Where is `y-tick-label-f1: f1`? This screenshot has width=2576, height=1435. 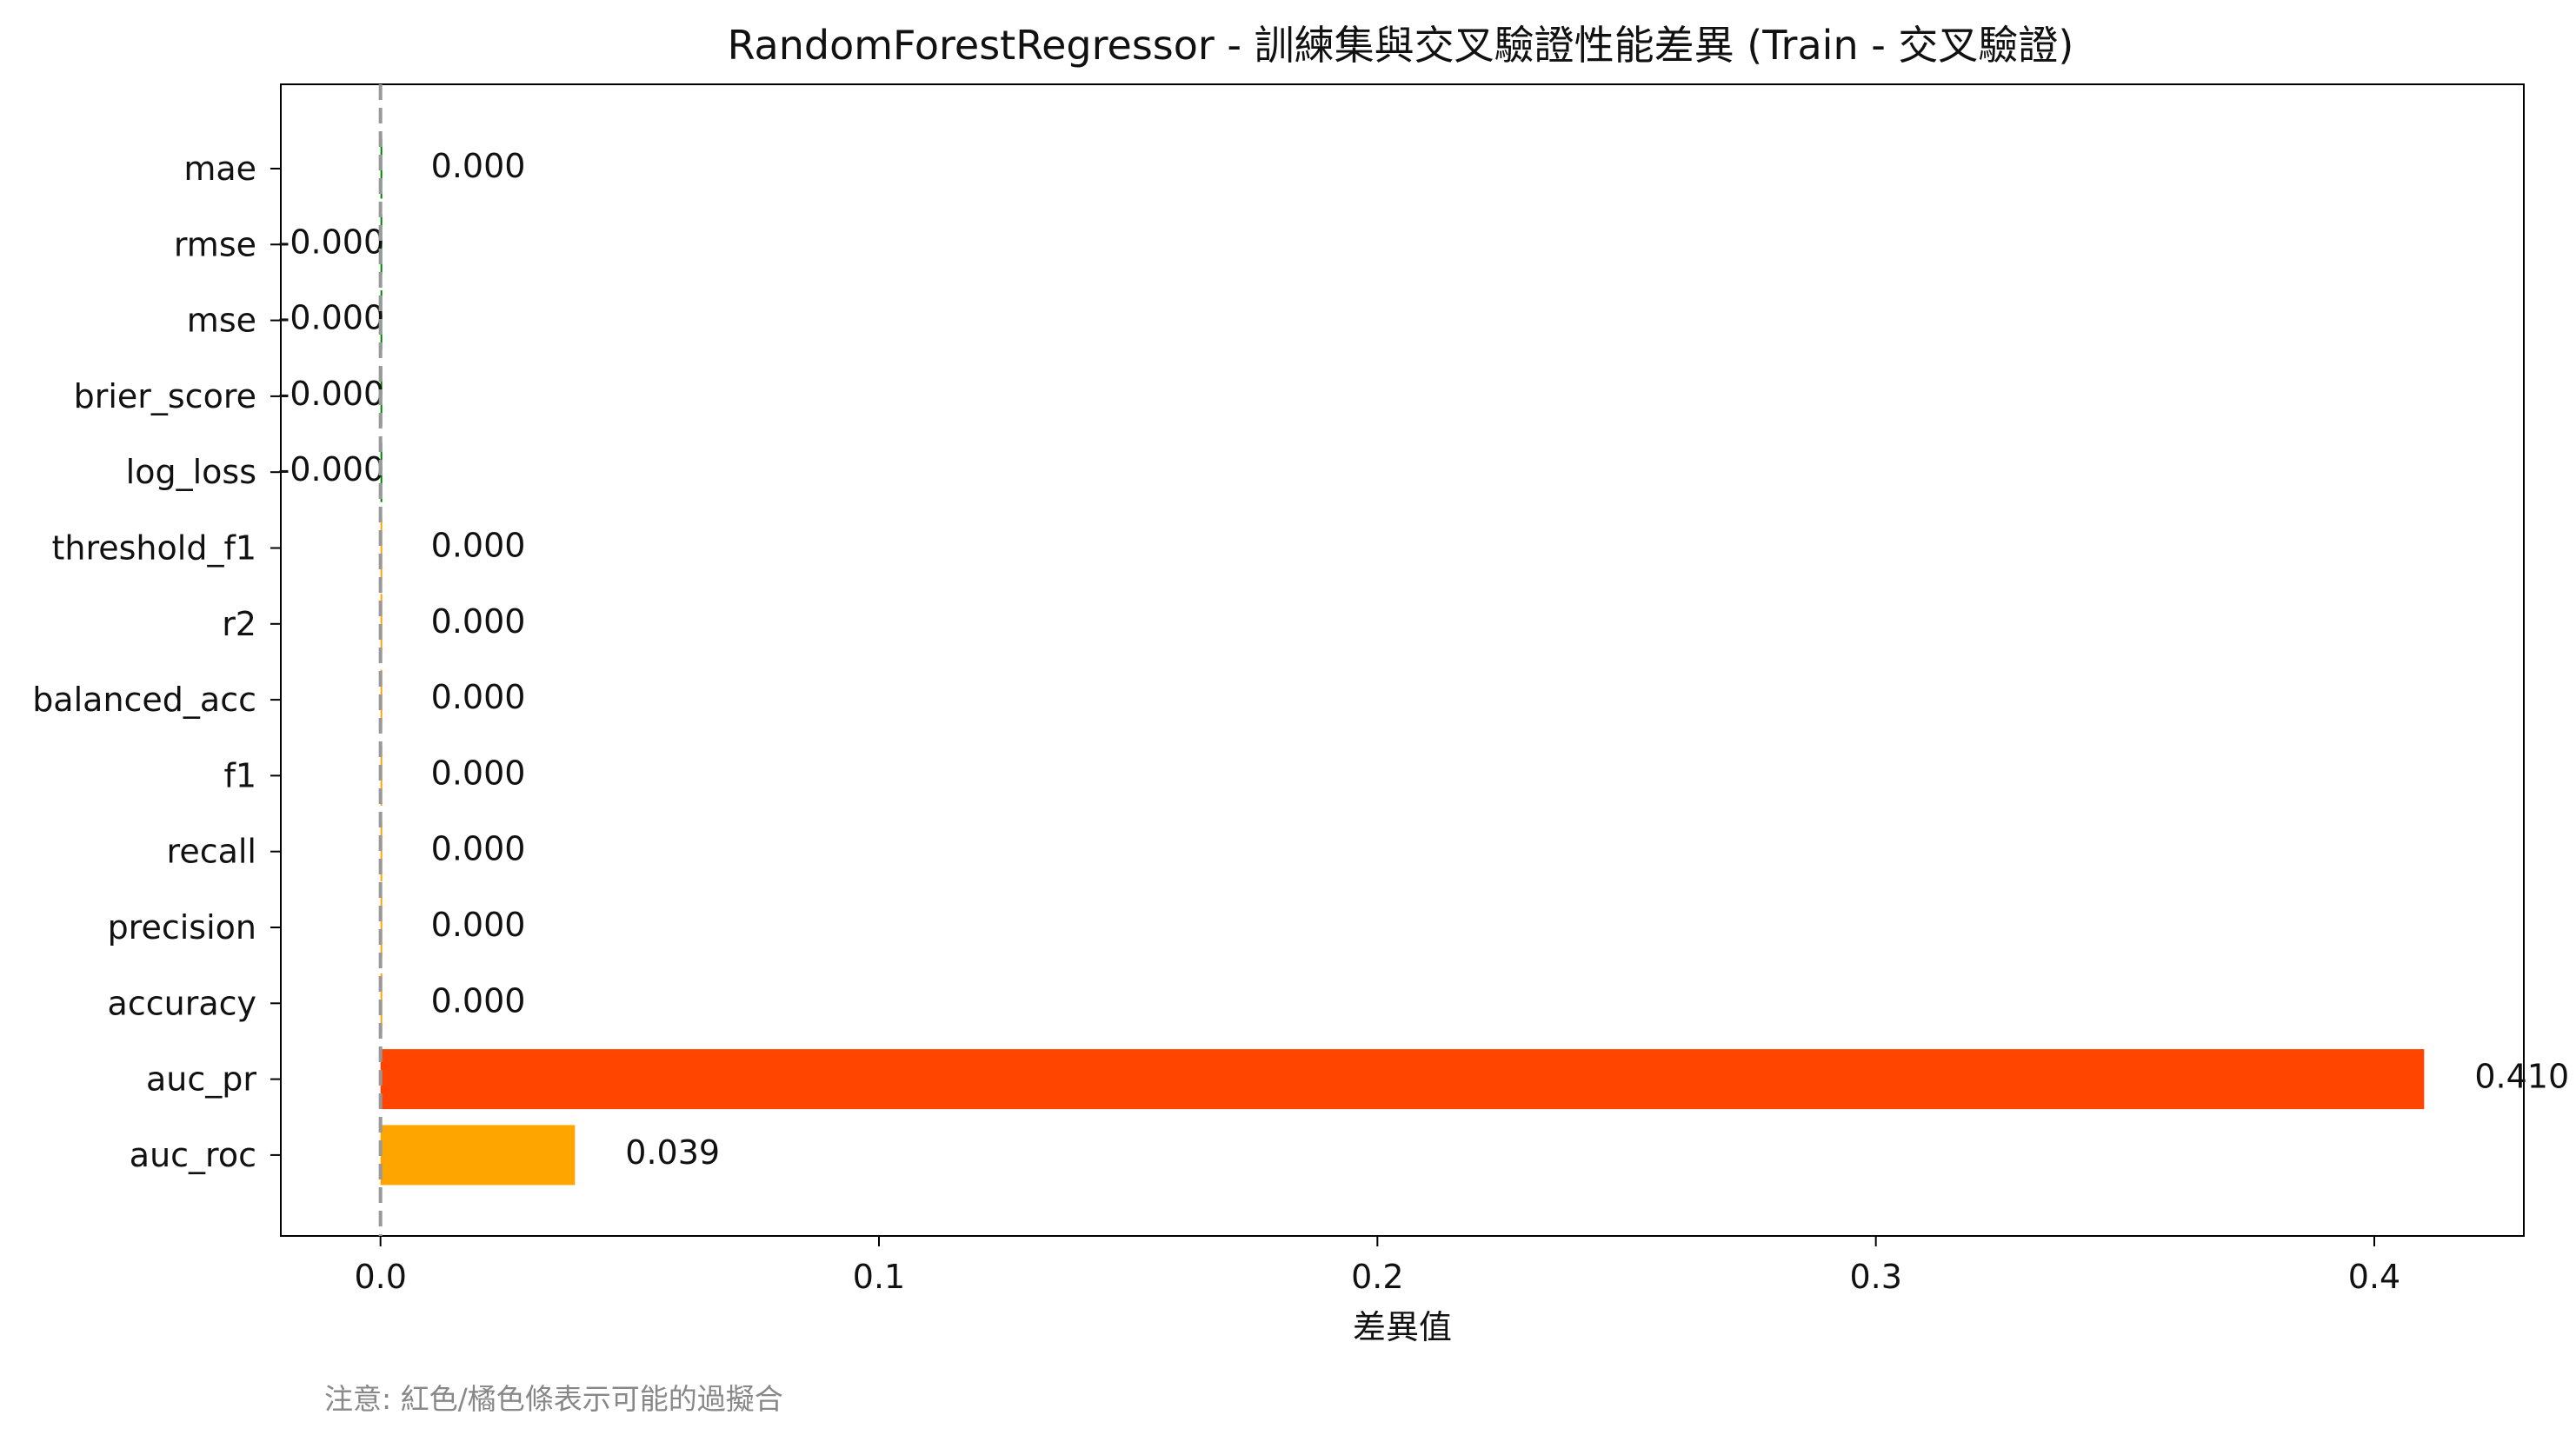 y-tick-label-f1: f1 is located at coordinates (239, 775).